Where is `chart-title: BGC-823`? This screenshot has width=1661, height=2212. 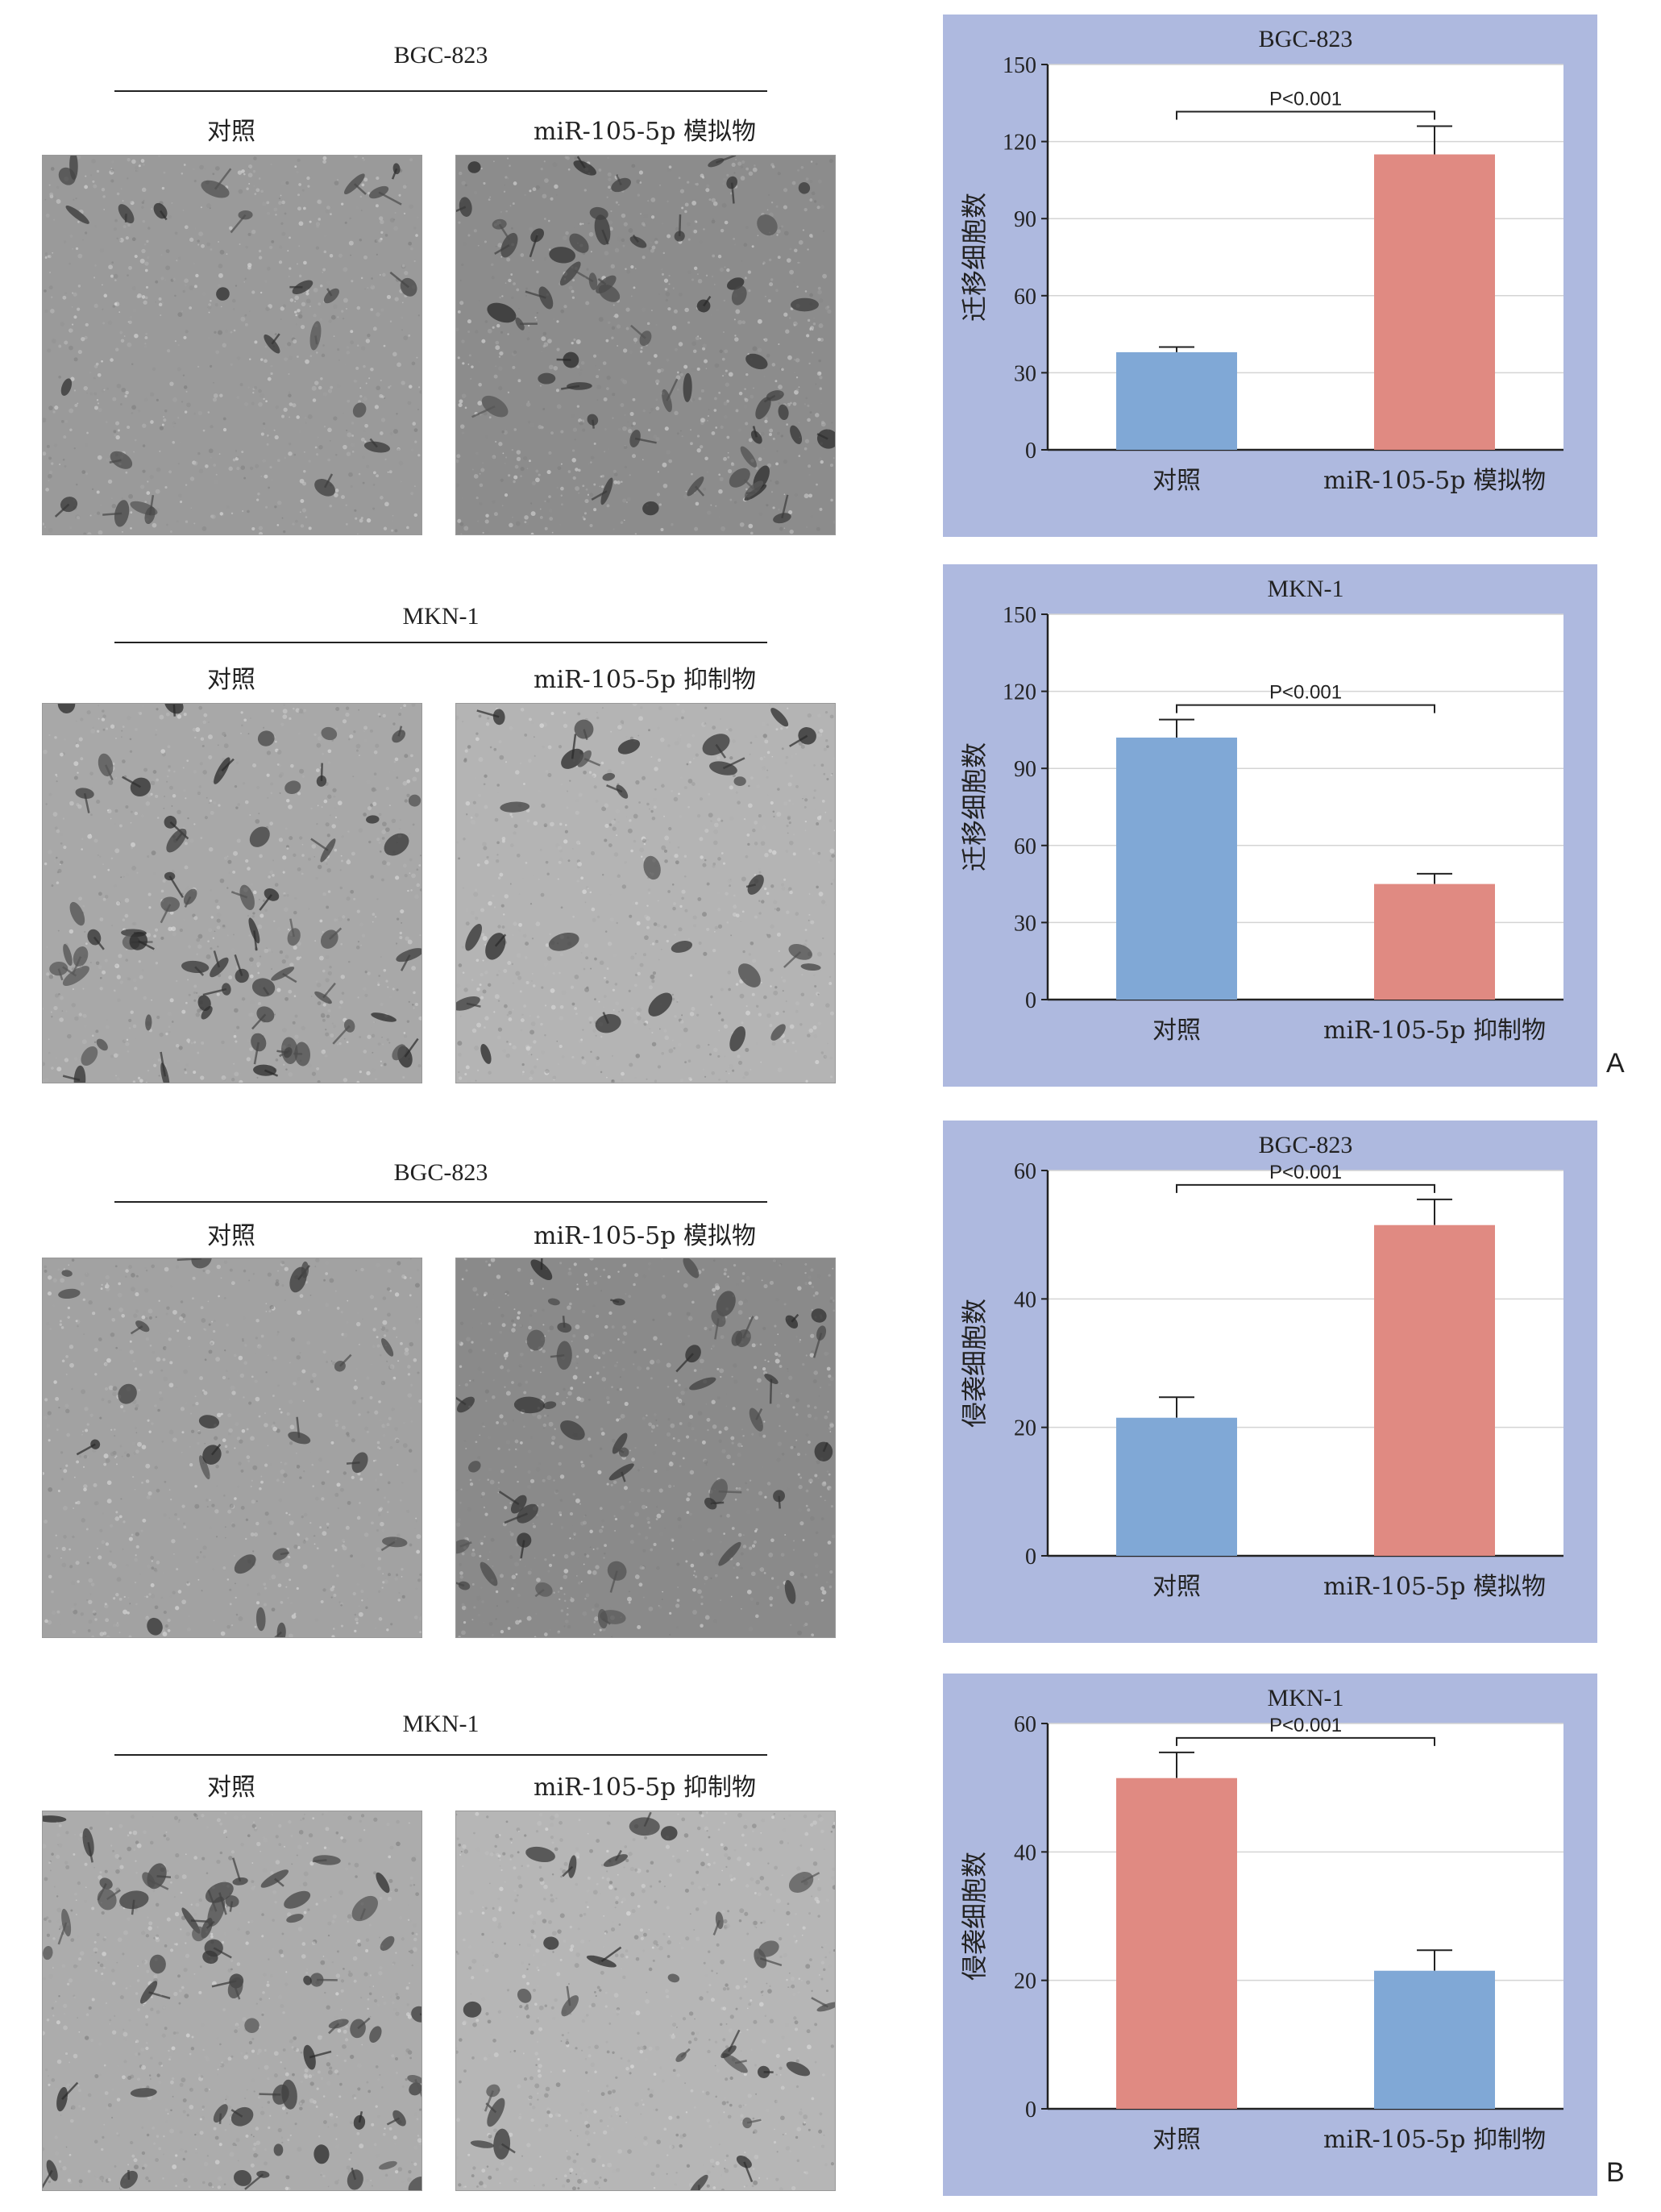 chart-title: BGC-823 is located at coordinates (1306, 1145).